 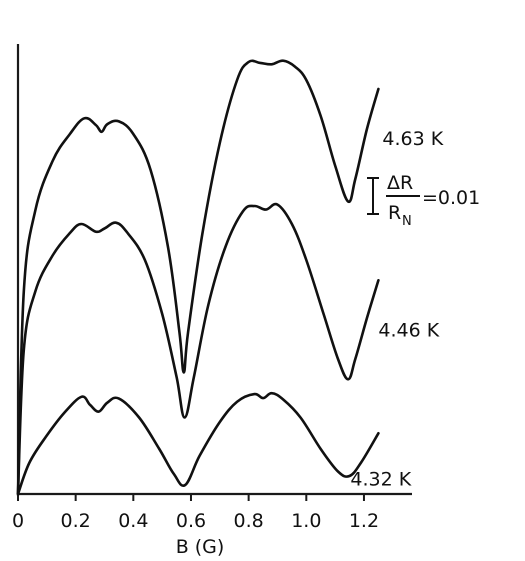 I want to click on series-label: 4.46 K, so click(x=408, y=330).